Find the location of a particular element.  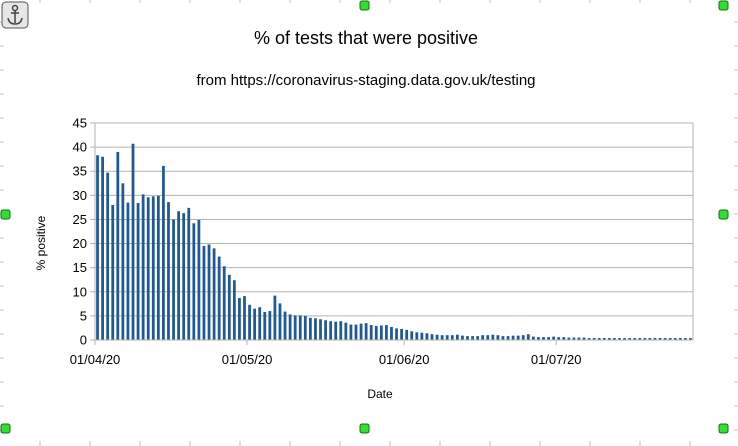

resize-handle-bottom-center is located at coordinates (364, 428).